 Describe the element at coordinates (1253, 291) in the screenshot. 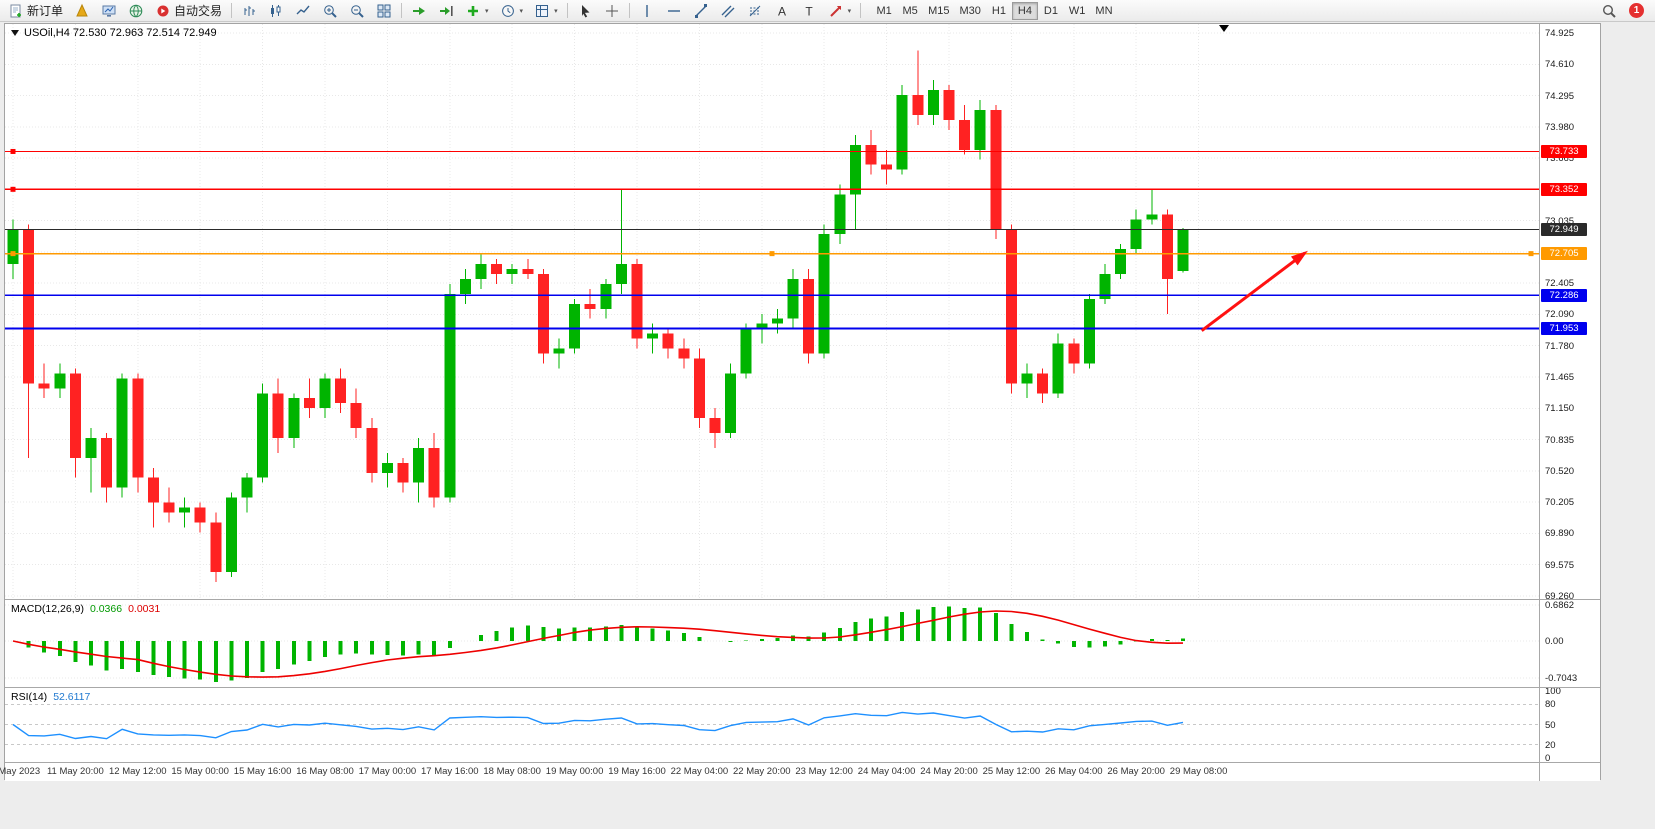

I see `trend-arrow` at that location.